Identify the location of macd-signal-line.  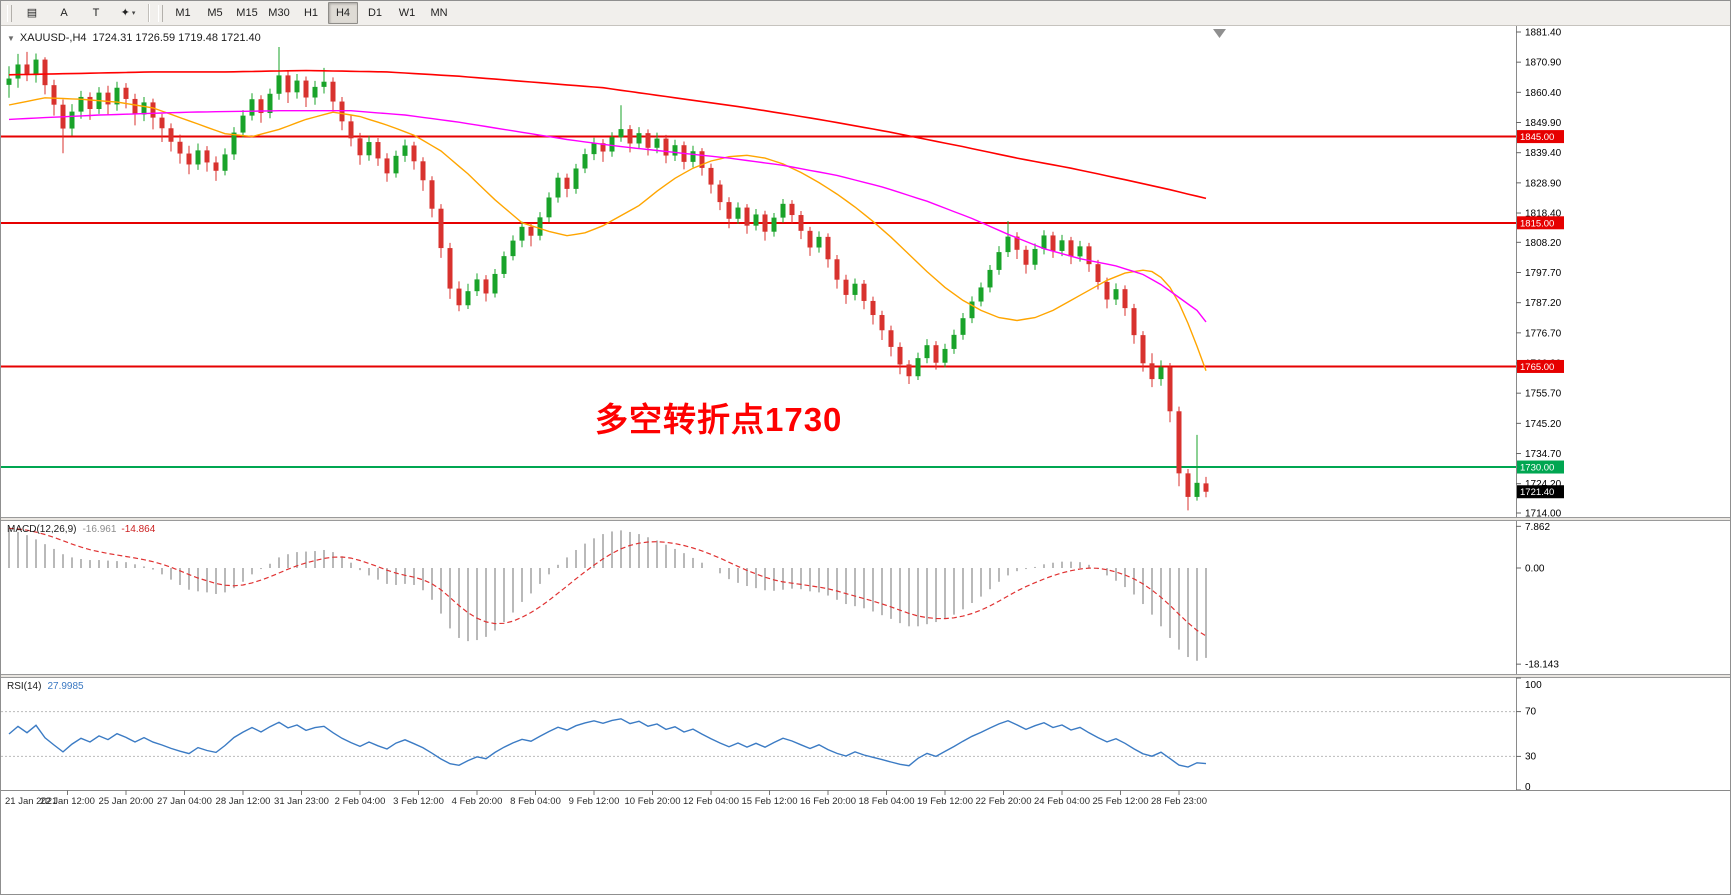
(607, 582).